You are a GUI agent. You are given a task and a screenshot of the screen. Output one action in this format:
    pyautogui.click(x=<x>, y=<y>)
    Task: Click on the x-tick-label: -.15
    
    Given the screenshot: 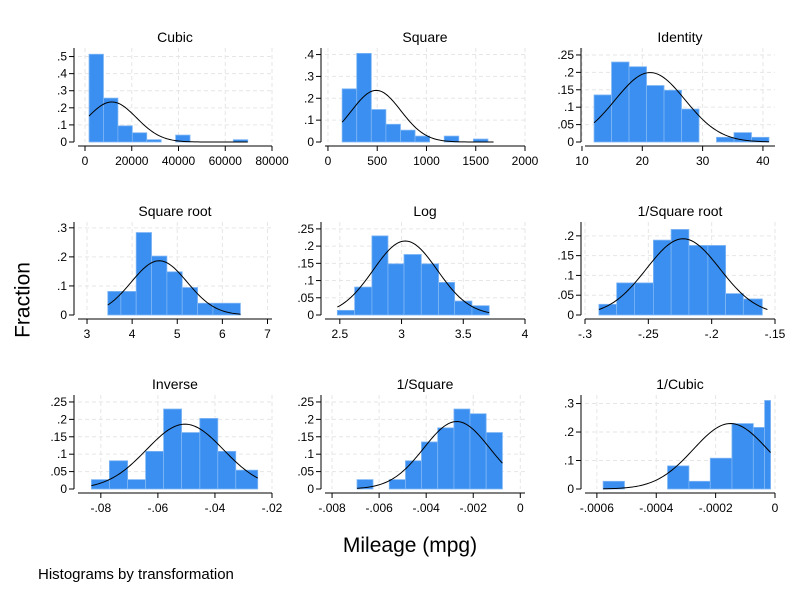 What is the action you would take?
    pyautogui.click(x=775, y=334)
    